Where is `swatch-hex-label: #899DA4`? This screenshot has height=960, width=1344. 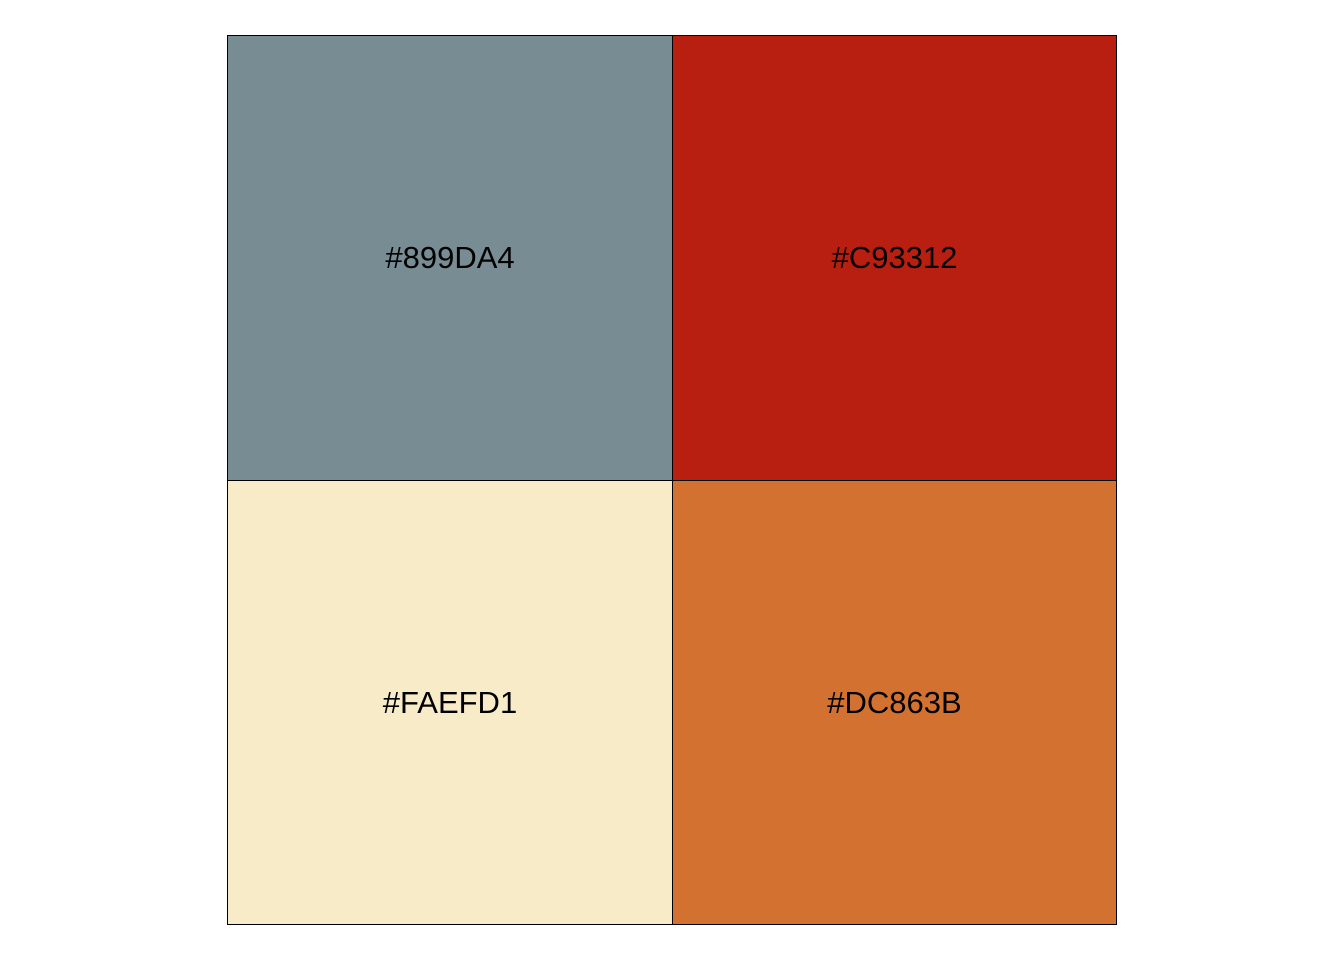 swatch-hex-label: #899DA4 is located at coordinates (450, 257).